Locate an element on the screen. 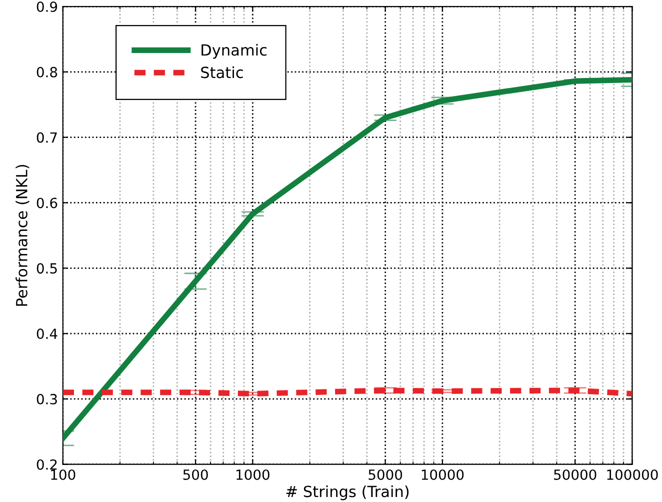 The image size is (662, 502). x-tick-label: 50000 is located at coordinates (575, 474).